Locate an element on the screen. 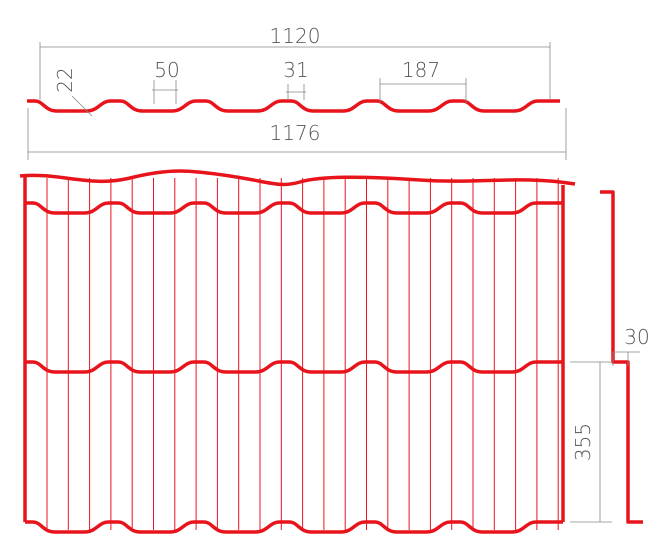 This screenshot has height=555, width=664. dim-label: 30 is located at coordinates (636, 337).